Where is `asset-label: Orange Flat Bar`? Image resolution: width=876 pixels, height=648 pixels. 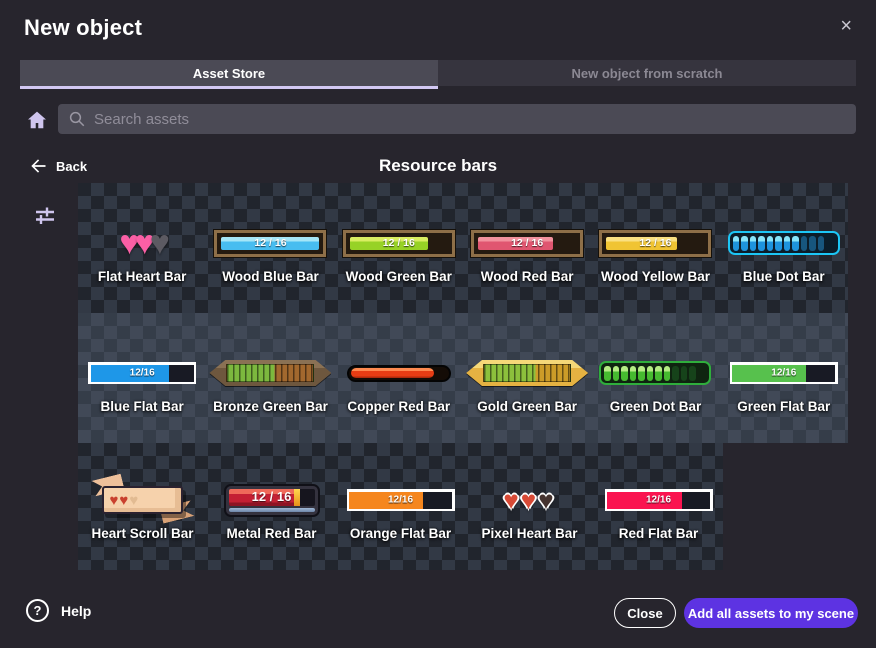 asset-label: Orange Flat Bar is located at coordinates (400, 533).